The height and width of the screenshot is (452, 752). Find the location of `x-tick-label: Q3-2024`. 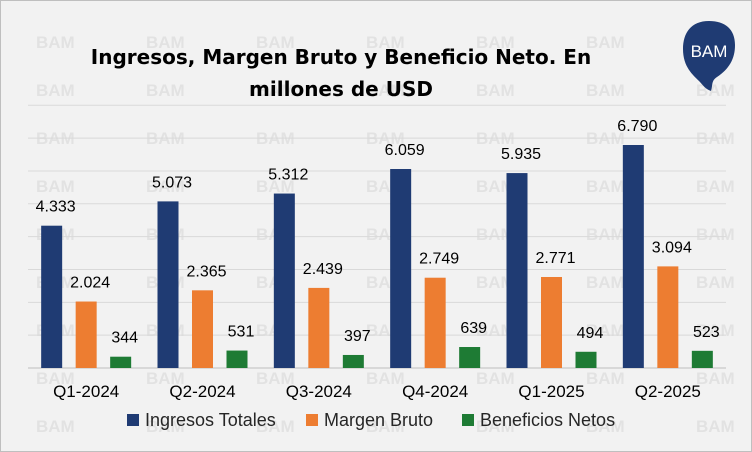

x-tick-label: Q3-2024 is located at coordinates (319, 391).